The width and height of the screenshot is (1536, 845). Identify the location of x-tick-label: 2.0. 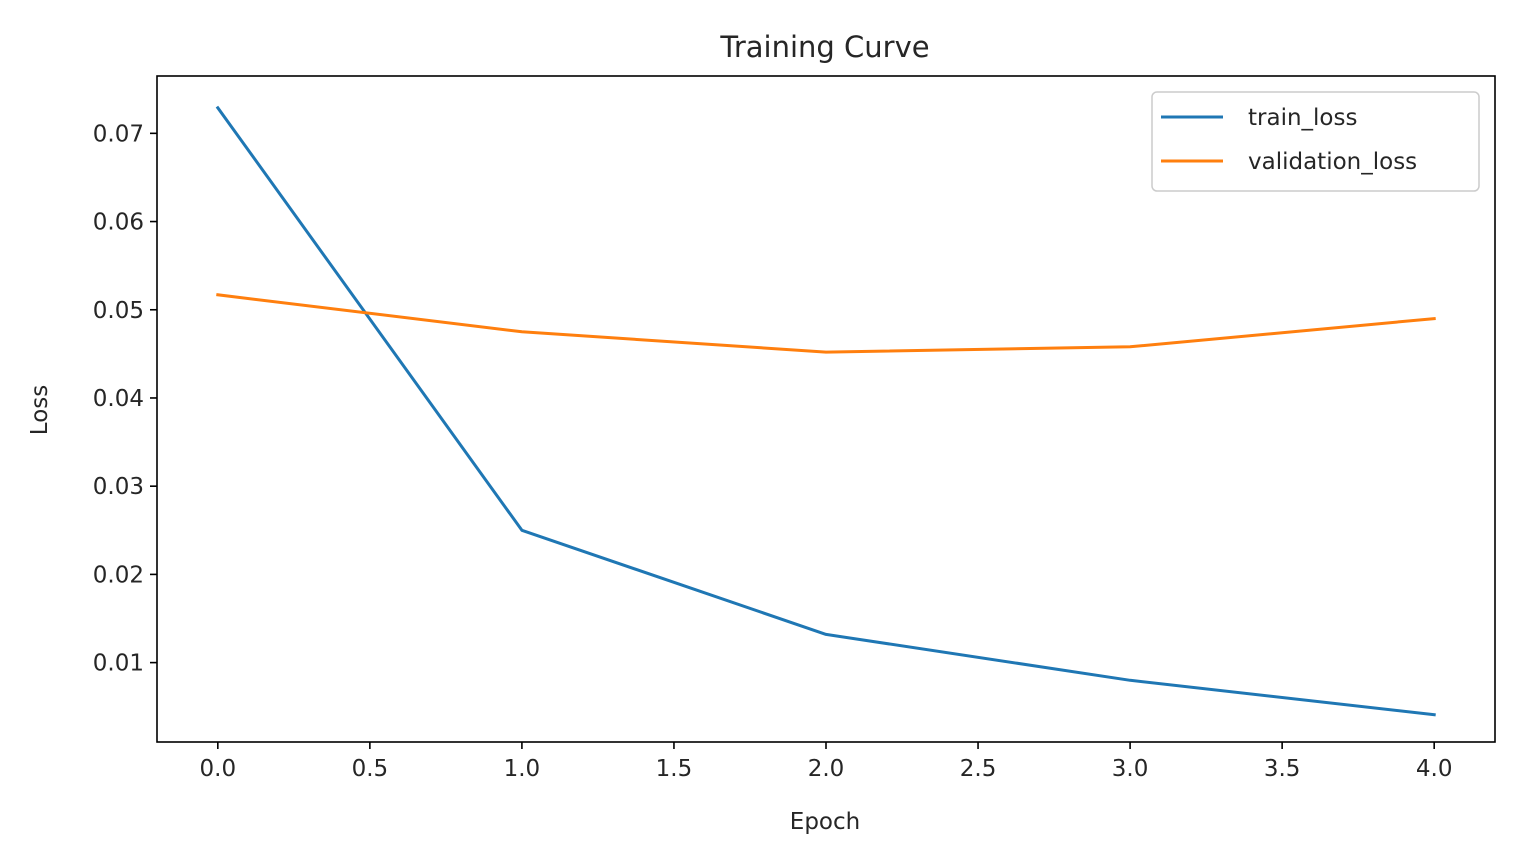
(826, 769).